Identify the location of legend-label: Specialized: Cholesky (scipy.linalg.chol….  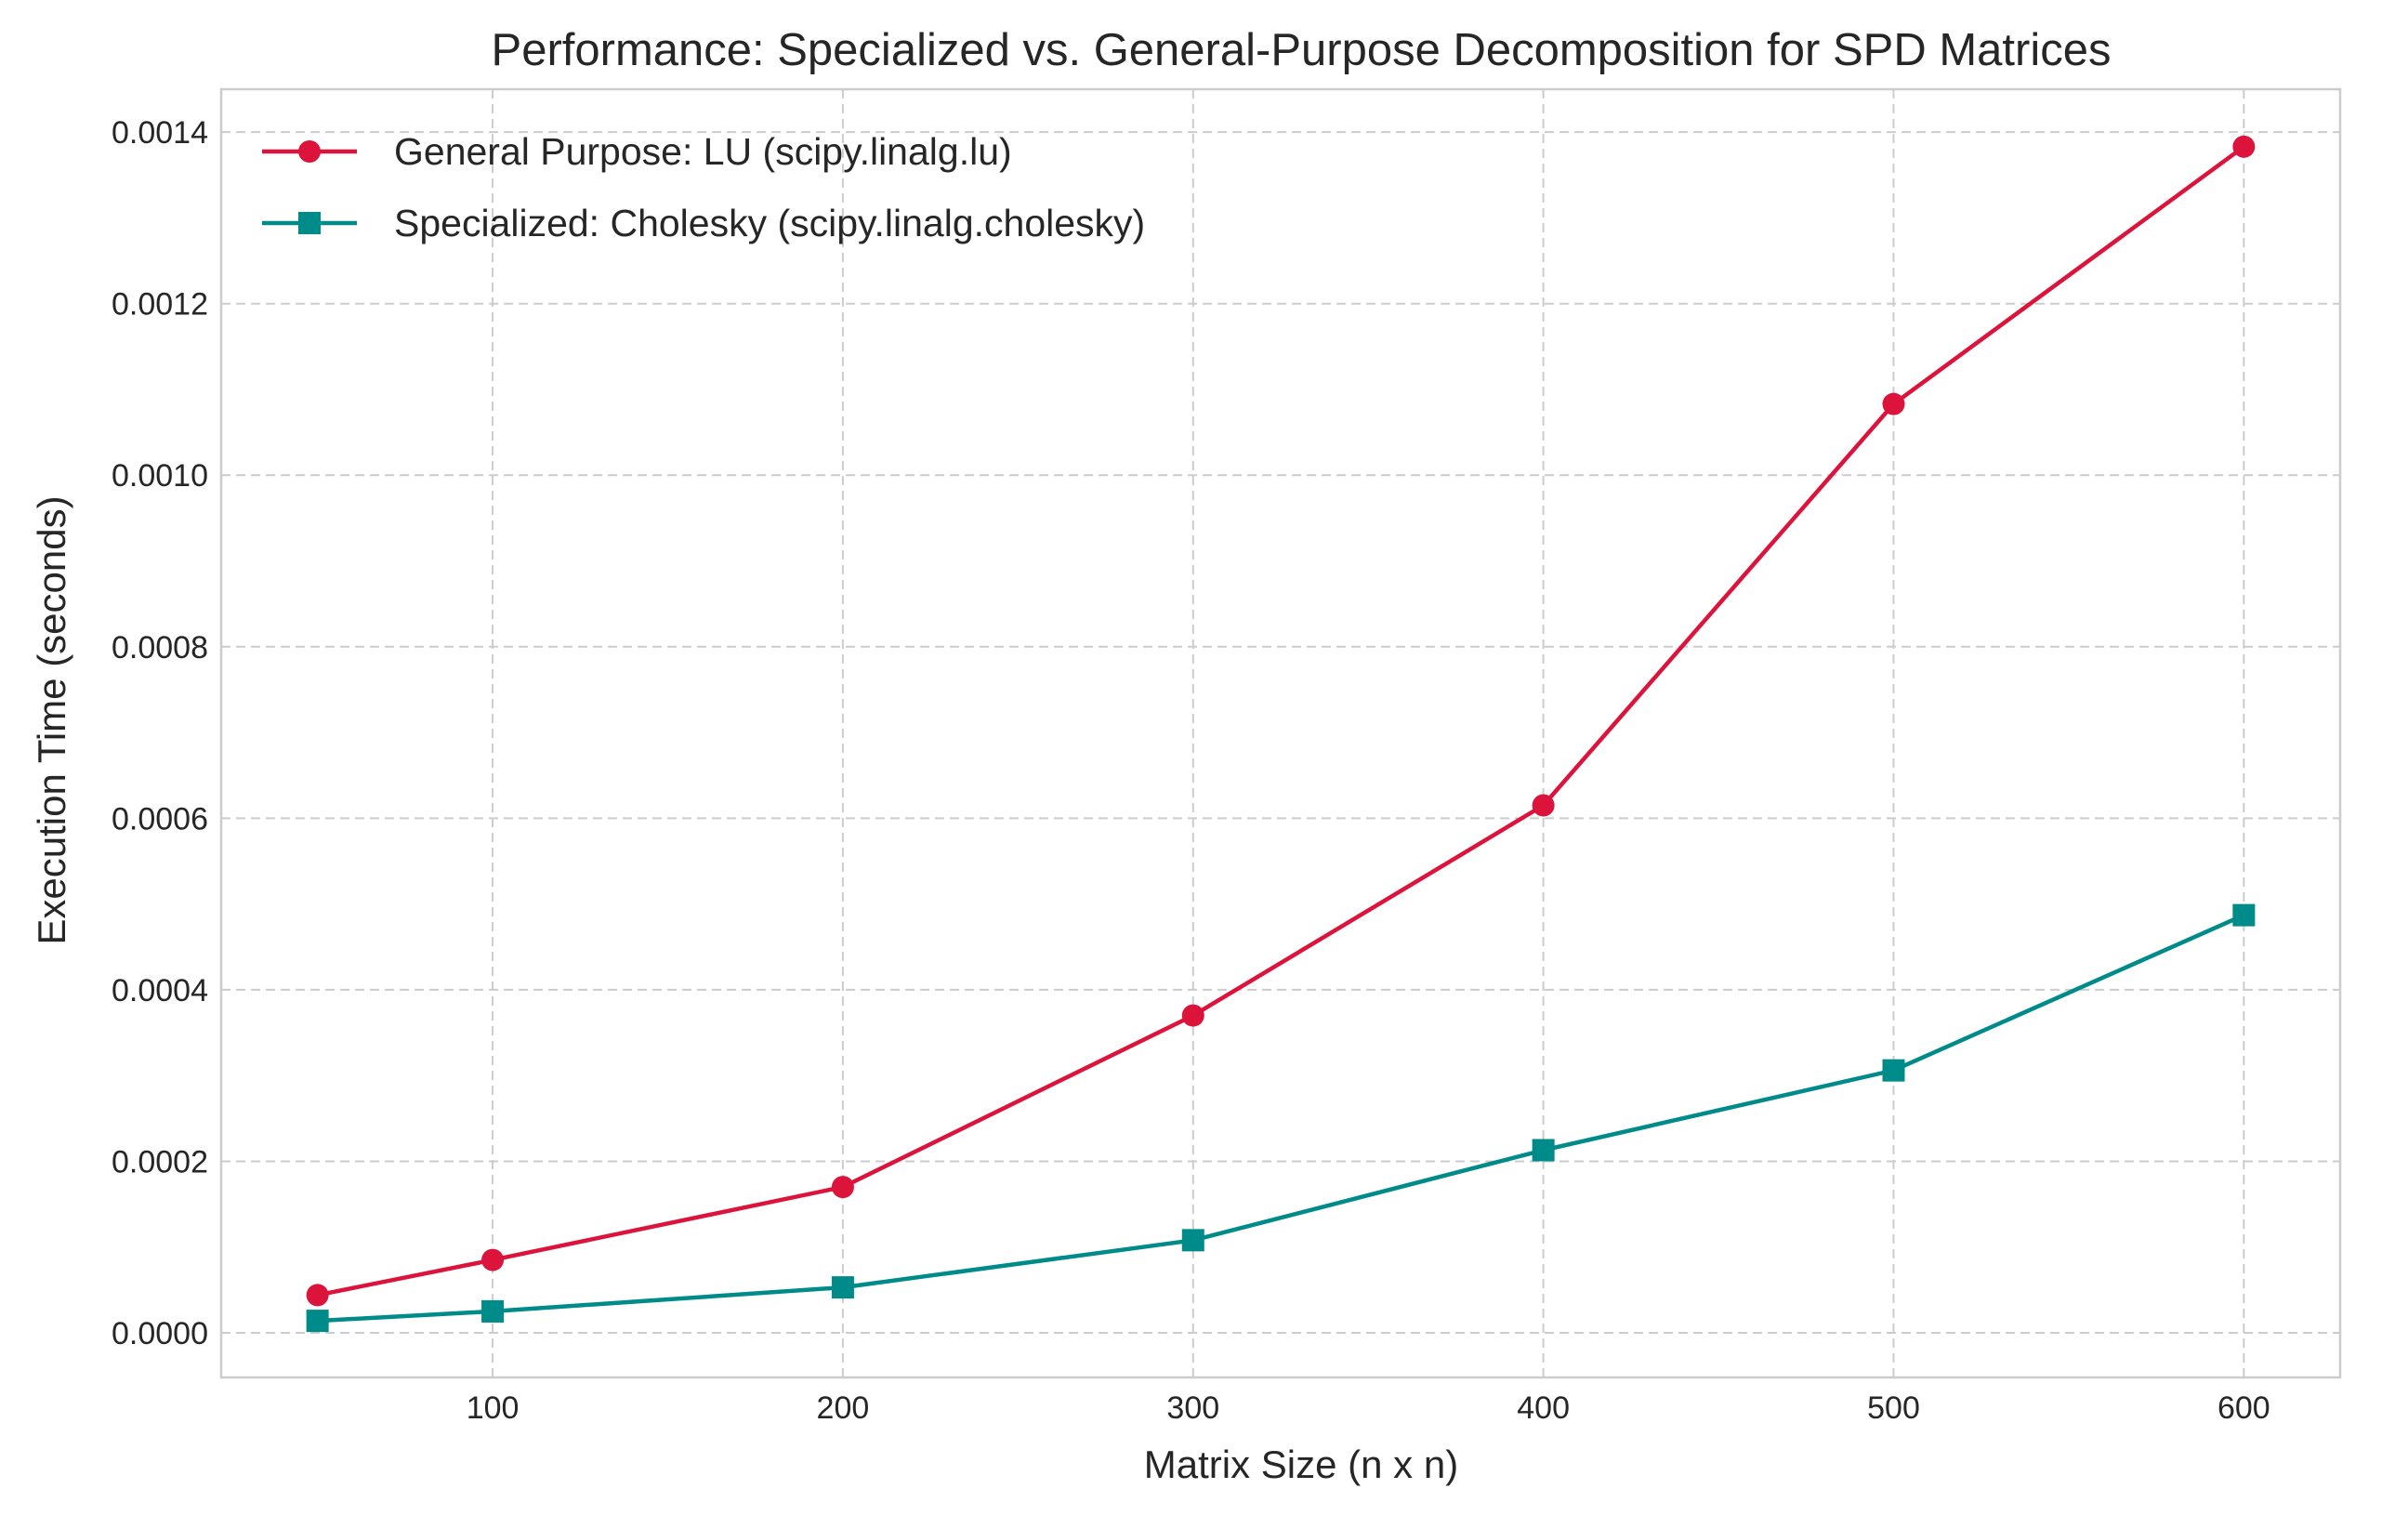
(769, 223).